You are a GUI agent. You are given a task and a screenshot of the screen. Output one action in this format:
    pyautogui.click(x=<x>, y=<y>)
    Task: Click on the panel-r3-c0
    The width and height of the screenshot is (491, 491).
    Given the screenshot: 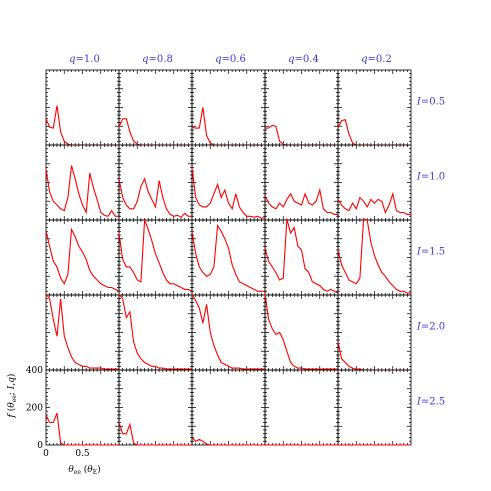 What is the action you would take?
    pyautogui.click(x=82, y=332)
    